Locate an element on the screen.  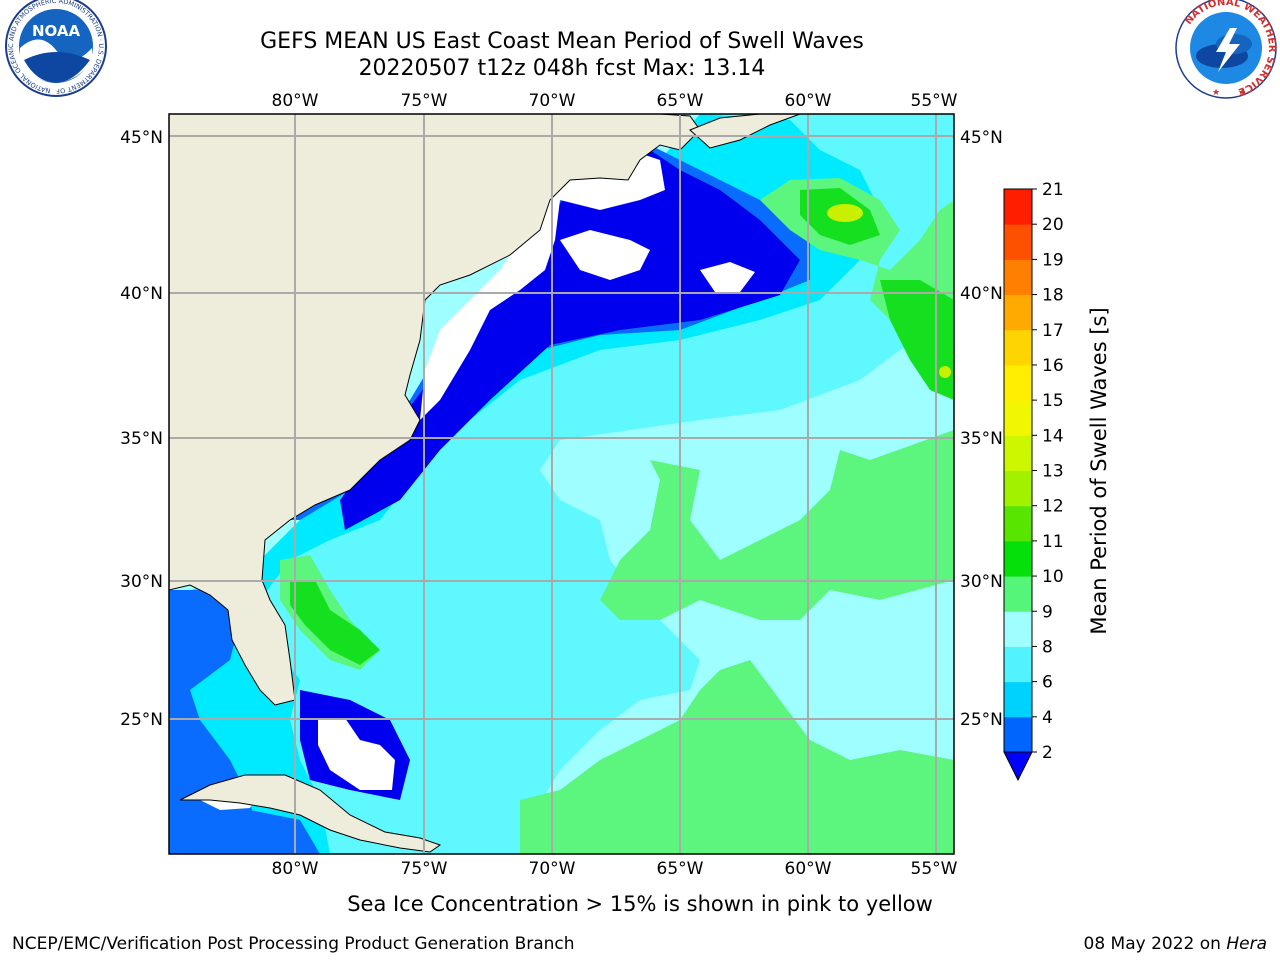
colorbar-tick-label: 11 is located at coordinates (1053, 542).